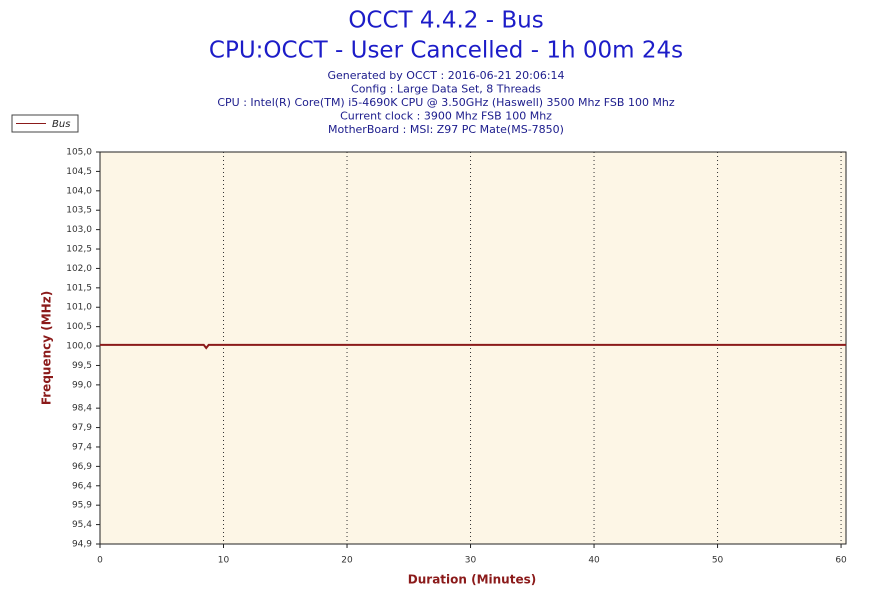  What do you see at coordinates (446, 89) in the screenshot?
I see `info-line: Config : Large Data Set, 8 Threads` at bounding box center [446, 89].